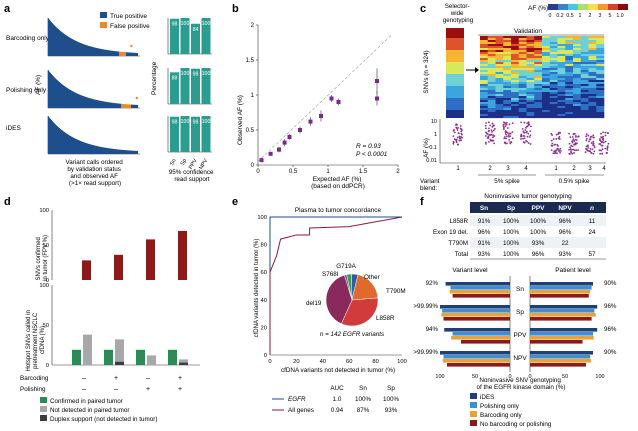 The width and height of the screenshot is (638, 431). I want to click on f-legend-swatch, so click(473, 423).